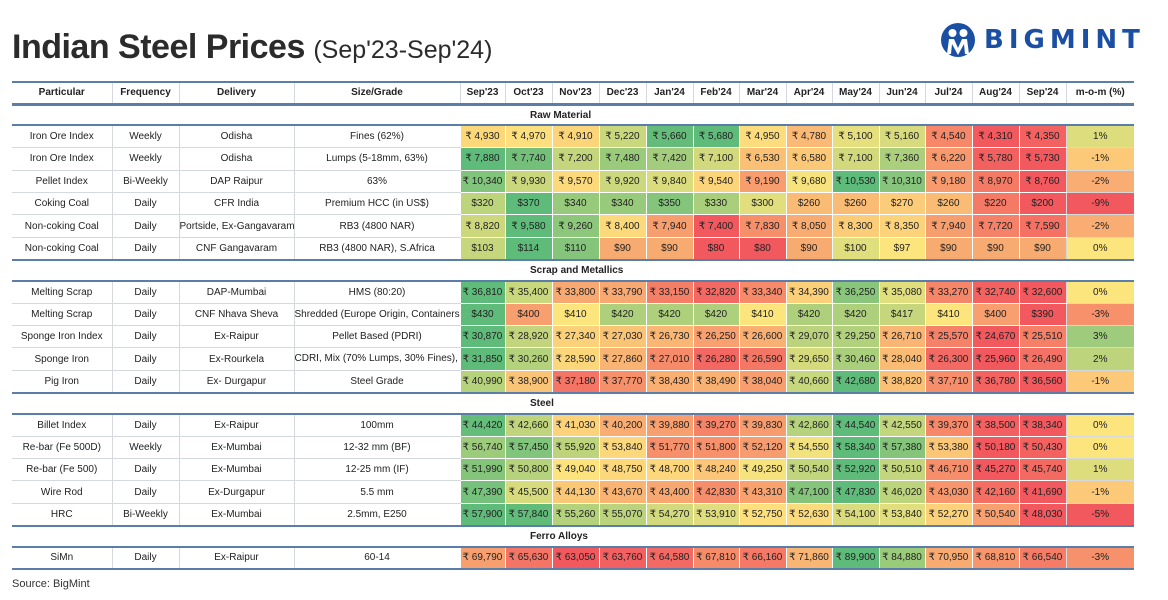 The width and height of the screenshot is (1168, 600). What do you see at coordinates (901, 182) in the screenshot?
I see `heatmap-cell: ₹ 10,310` at bounding box center [901, 182].